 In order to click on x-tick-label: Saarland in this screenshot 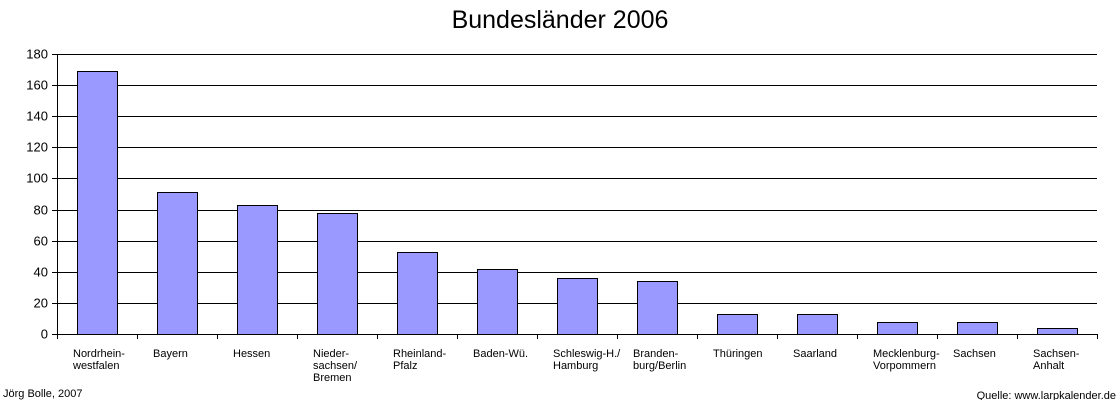, I will do `click(815, 354)`.